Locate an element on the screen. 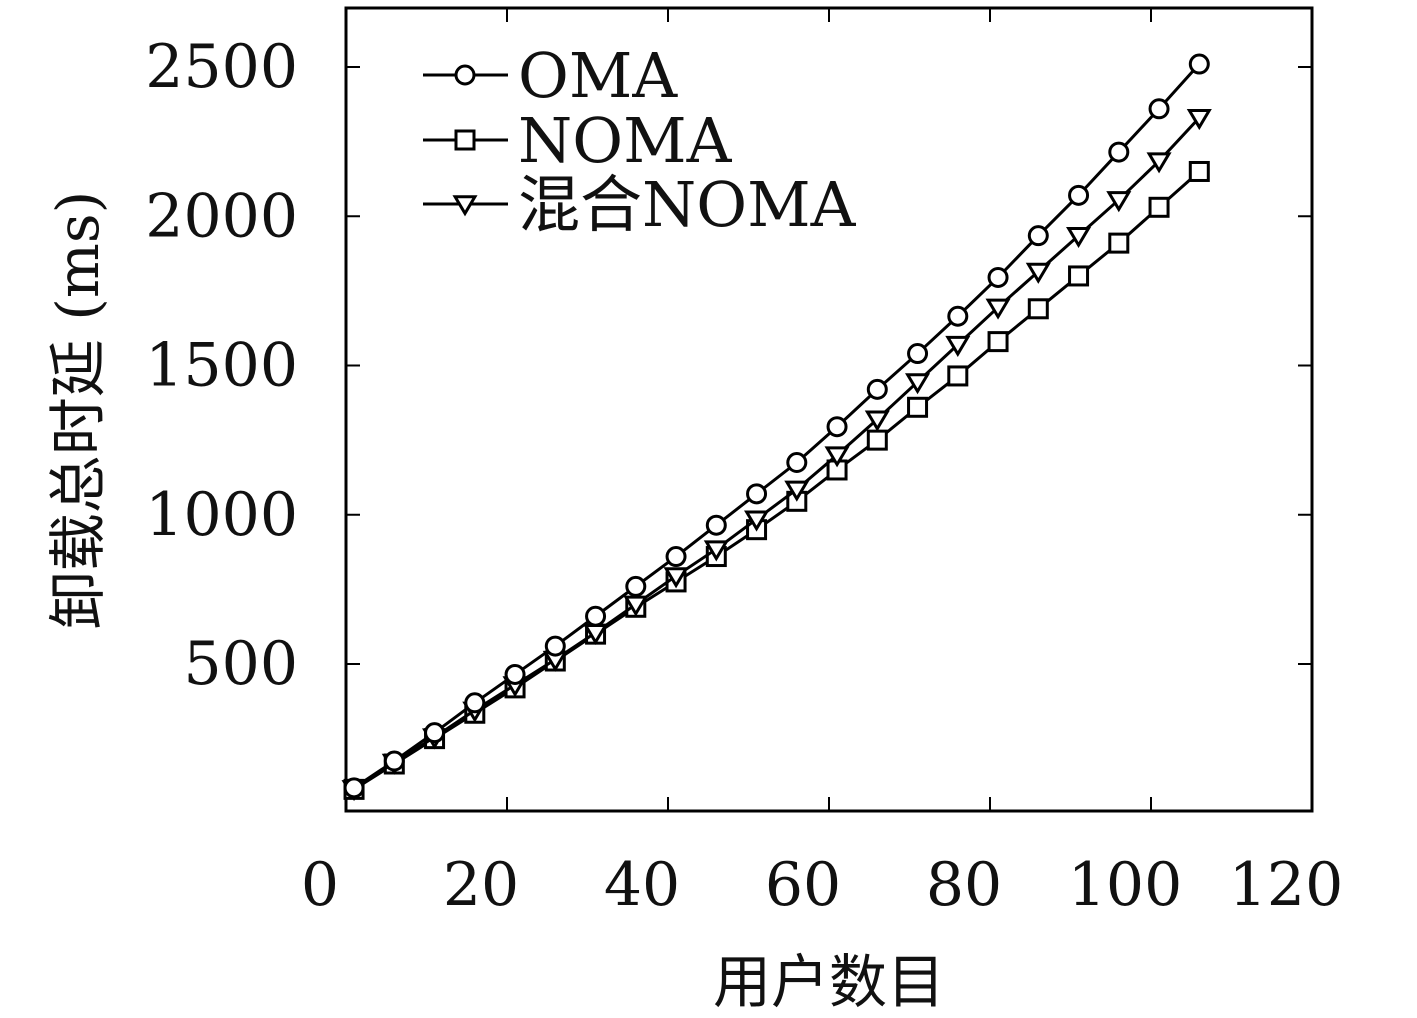 This screenshot has height=1018, width=1417. x-tick-label: 100 is located at coordinates (1125, 885).